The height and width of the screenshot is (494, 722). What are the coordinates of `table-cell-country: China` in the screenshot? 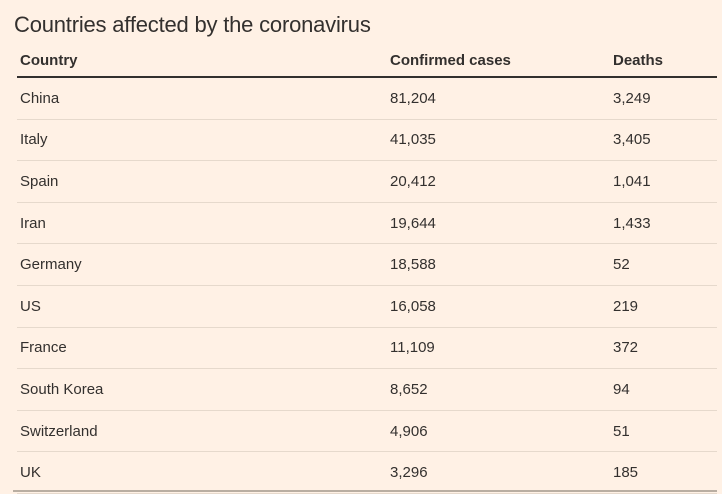 It's located at (40, 98).